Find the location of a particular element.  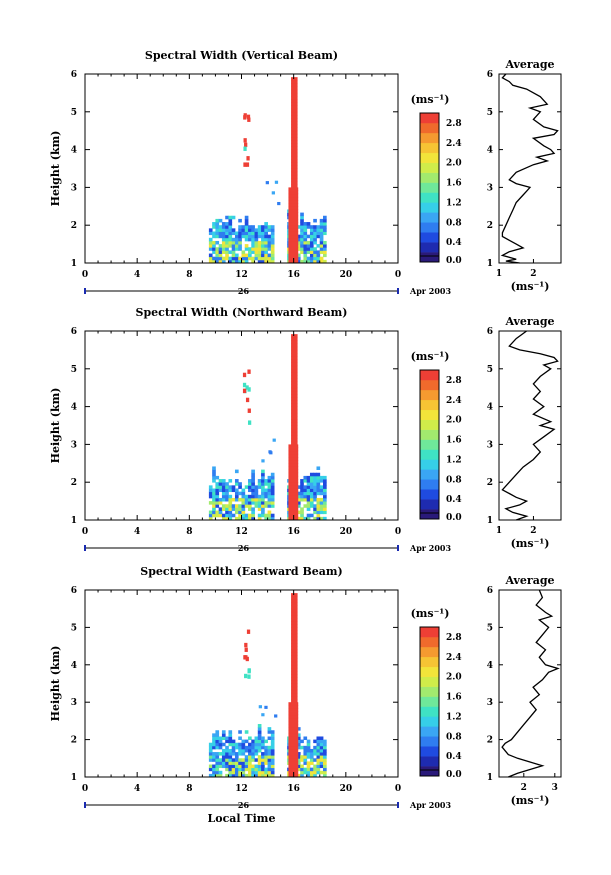

colorbar-unit: (ms⁻¹) is located at coordinates (430, 356).